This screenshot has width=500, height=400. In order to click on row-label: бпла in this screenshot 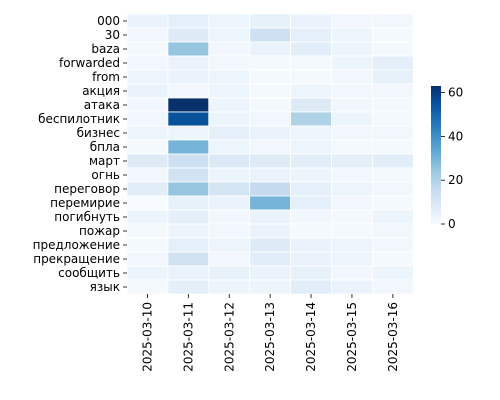, I will do `click(105, 147)`.